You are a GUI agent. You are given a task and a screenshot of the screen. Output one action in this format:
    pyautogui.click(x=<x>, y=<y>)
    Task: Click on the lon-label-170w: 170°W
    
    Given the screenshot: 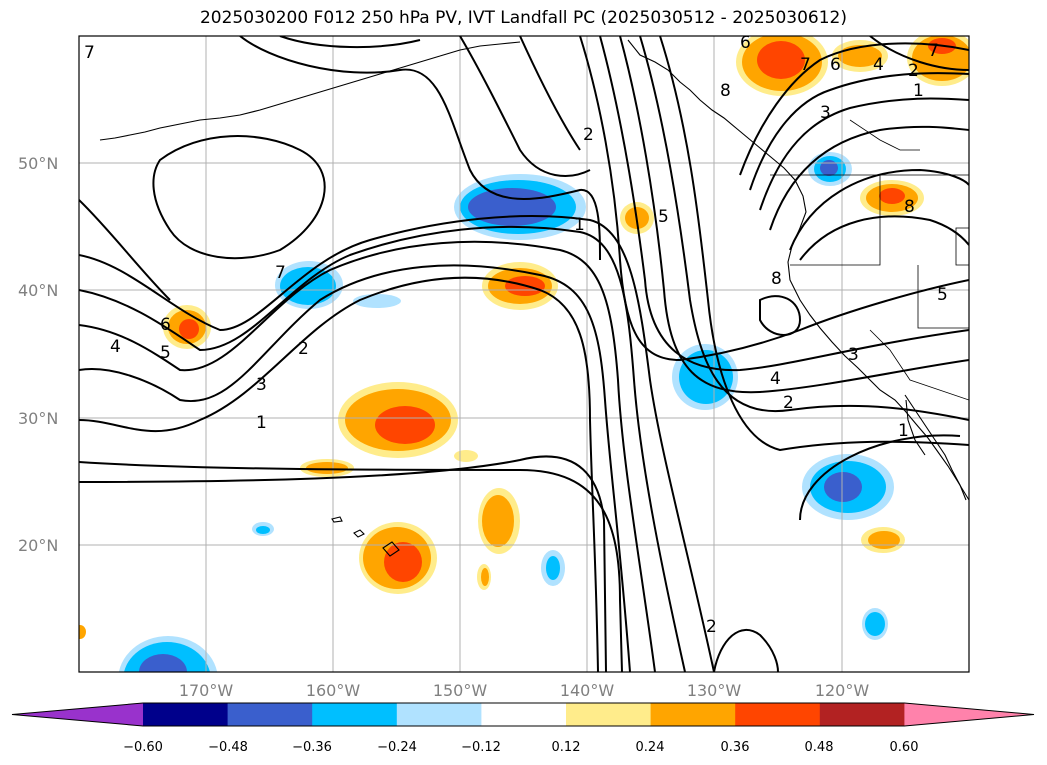 What is the action you would take?
    pyautogui.click(x=206, y=690)
    